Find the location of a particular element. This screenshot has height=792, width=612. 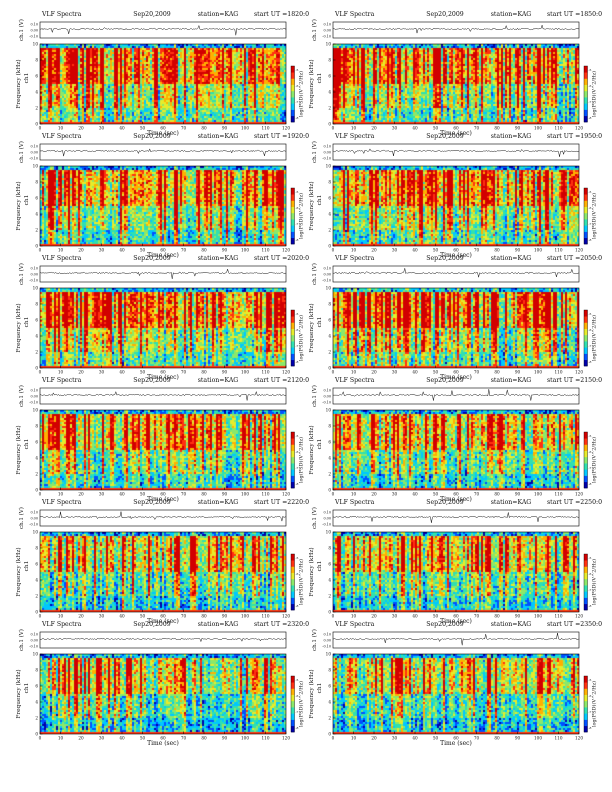

channel-trace-line is located at coordinates (456, 395).